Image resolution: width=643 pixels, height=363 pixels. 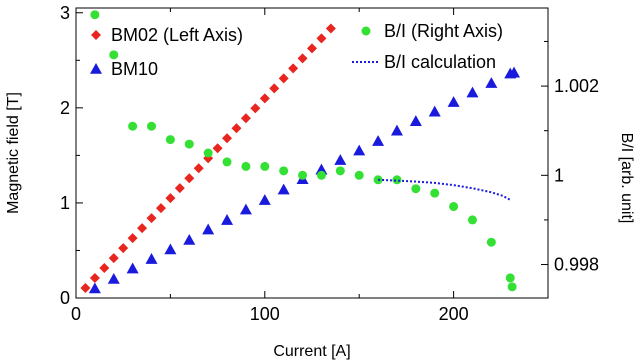 I want to click on y-left-tick-label: 3, so click(x=65, y=13).